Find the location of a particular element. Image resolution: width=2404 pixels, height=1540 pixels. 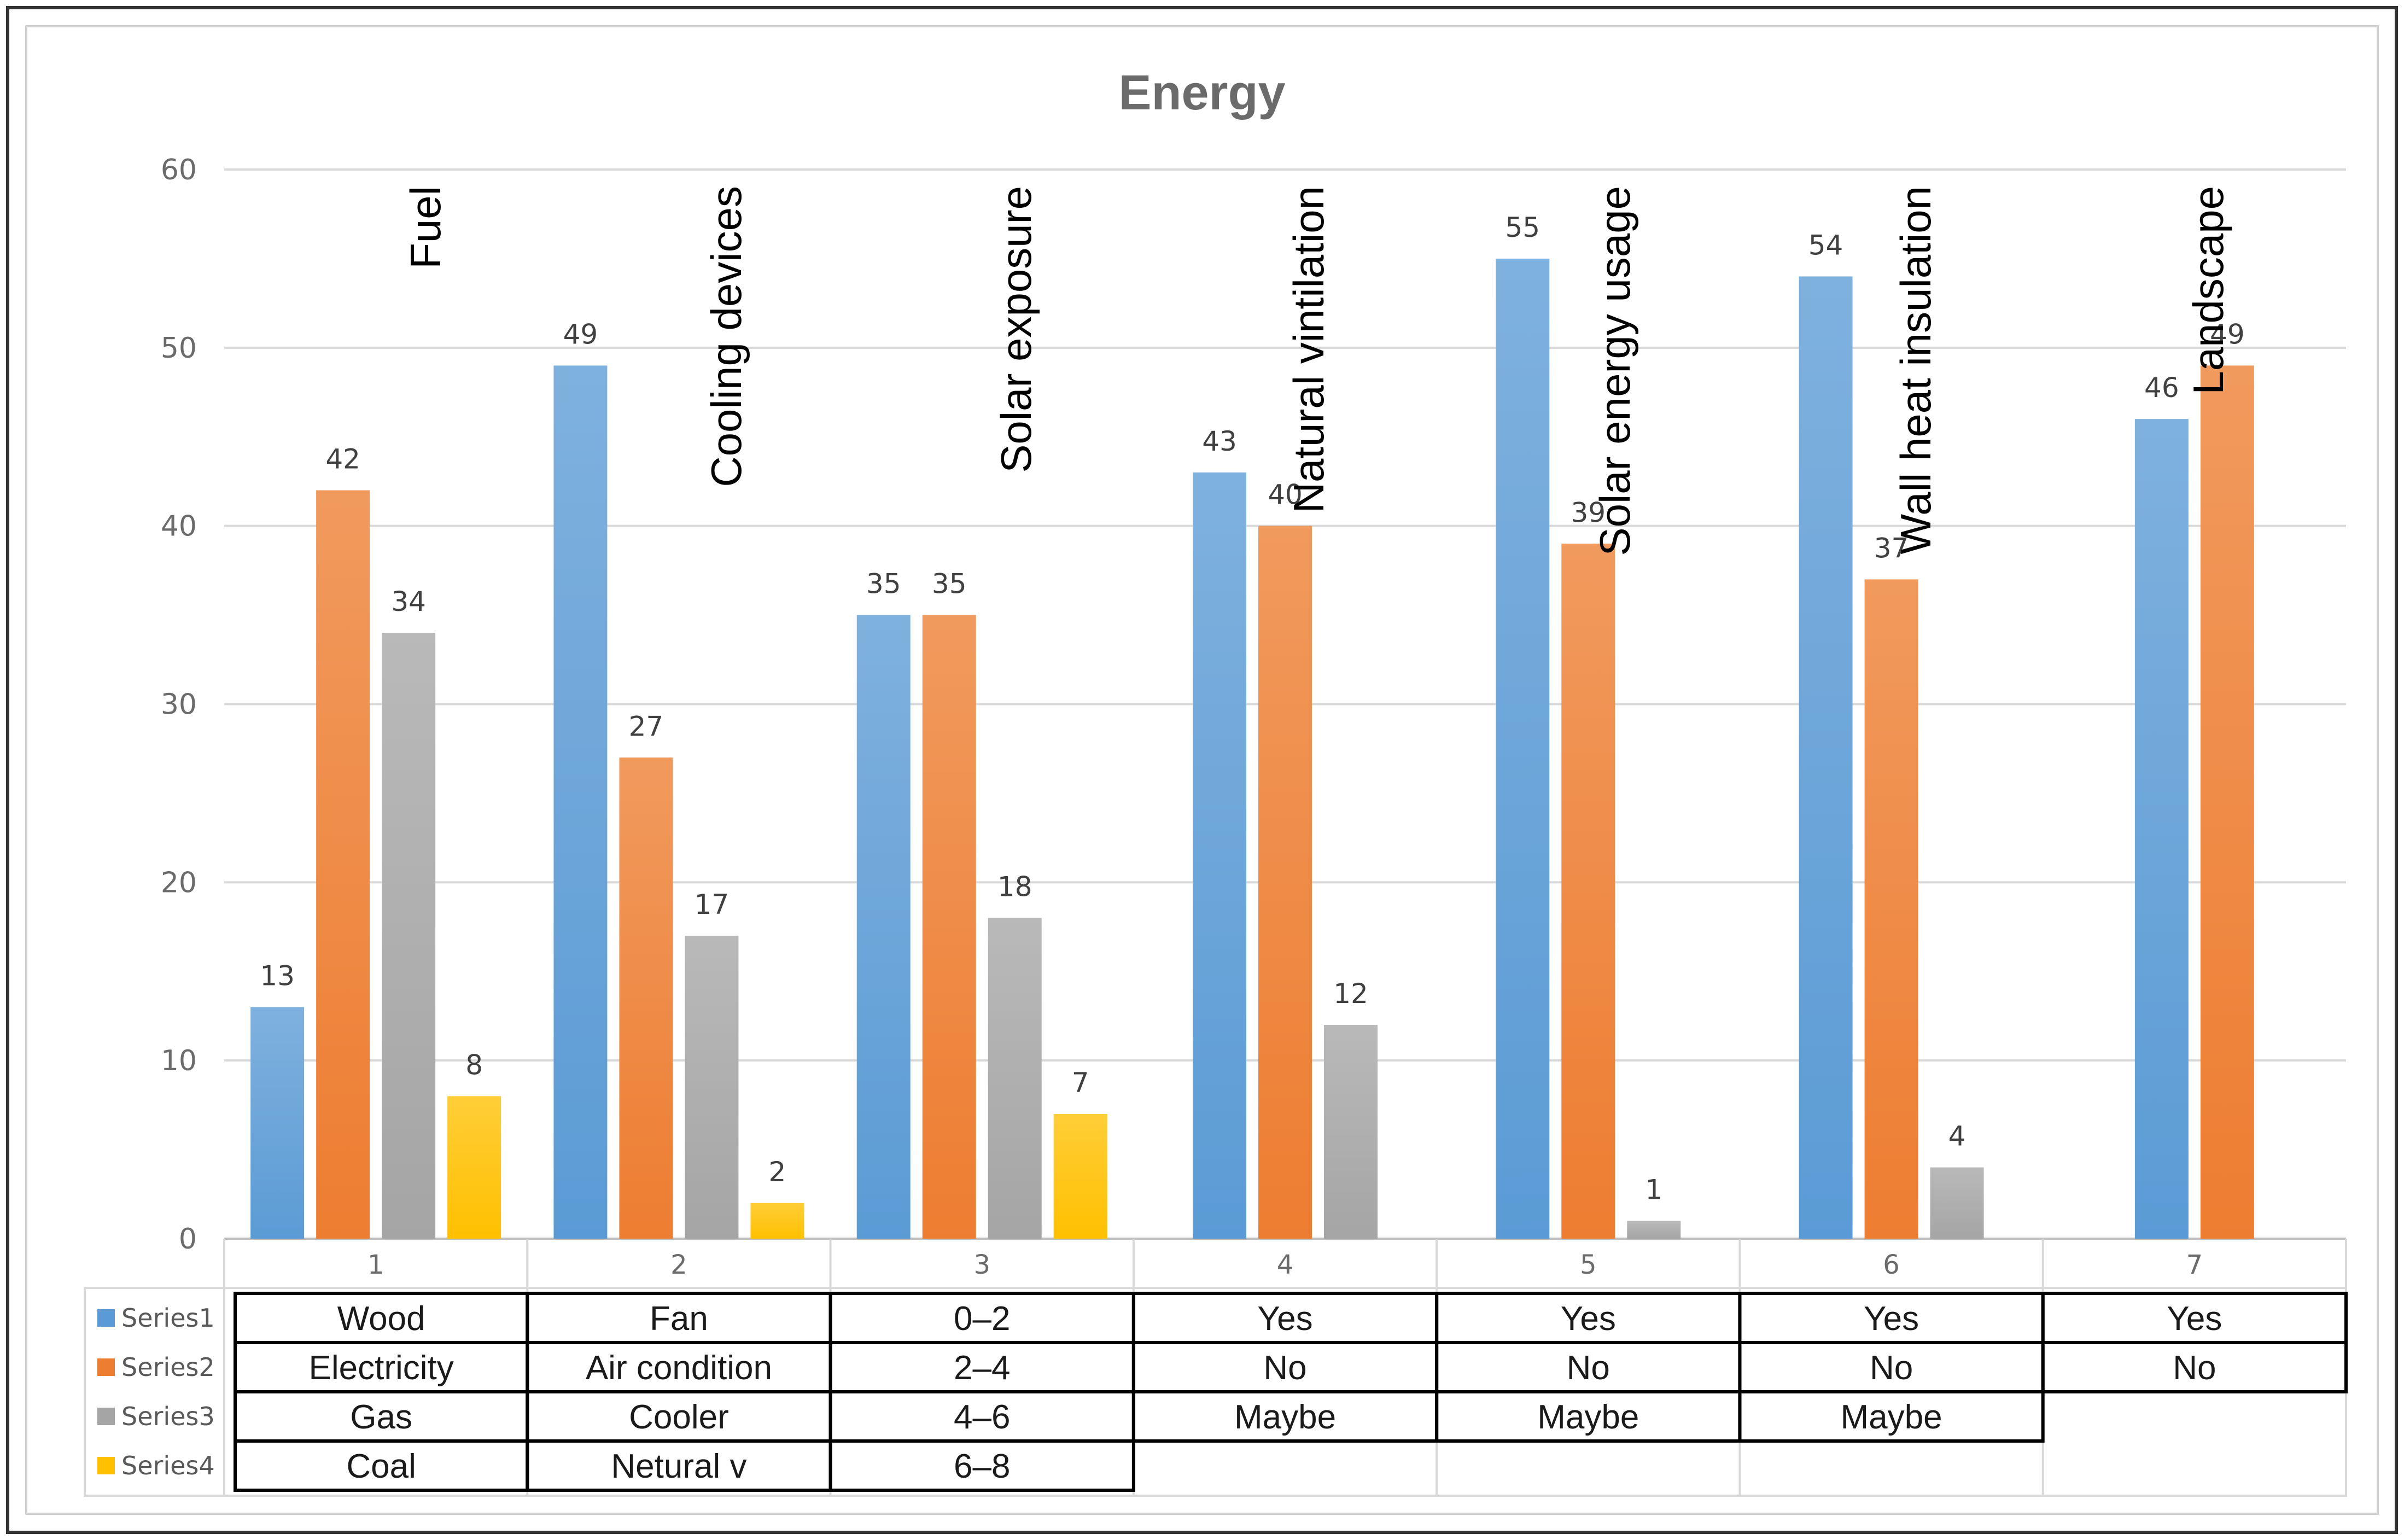

legend-label: Series3 is located at coordinates (168, 1416).